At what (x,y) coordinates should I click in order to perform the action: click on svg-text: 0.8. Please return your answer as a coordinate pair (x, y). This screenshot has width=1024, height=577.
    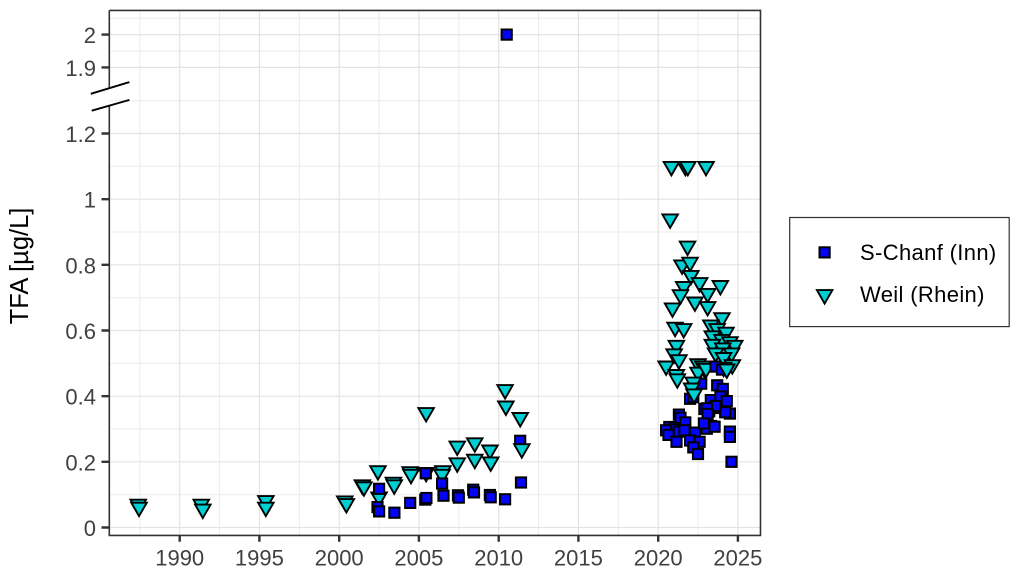
    Looking at the image, I should click on (80, 265).